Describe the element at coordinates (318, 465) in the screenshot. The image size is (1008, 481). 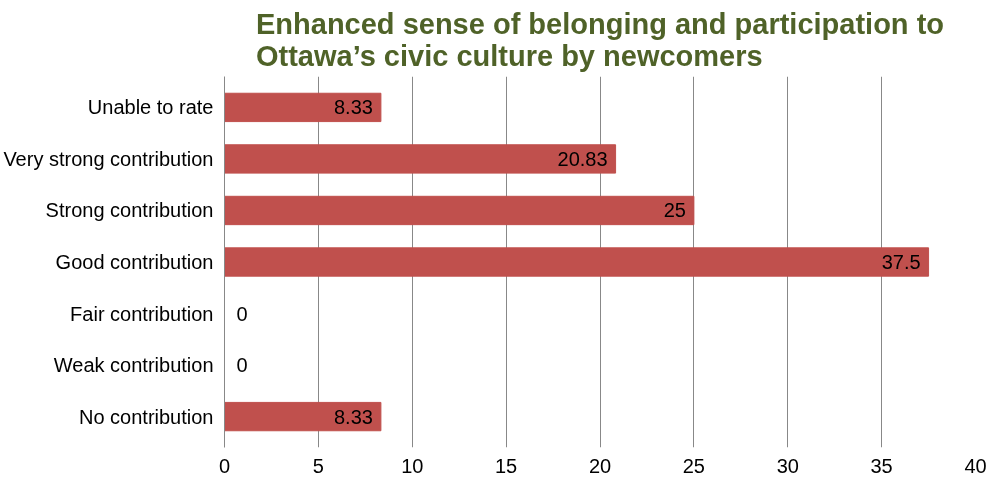
I see `x-tick-label: 5` at that location.